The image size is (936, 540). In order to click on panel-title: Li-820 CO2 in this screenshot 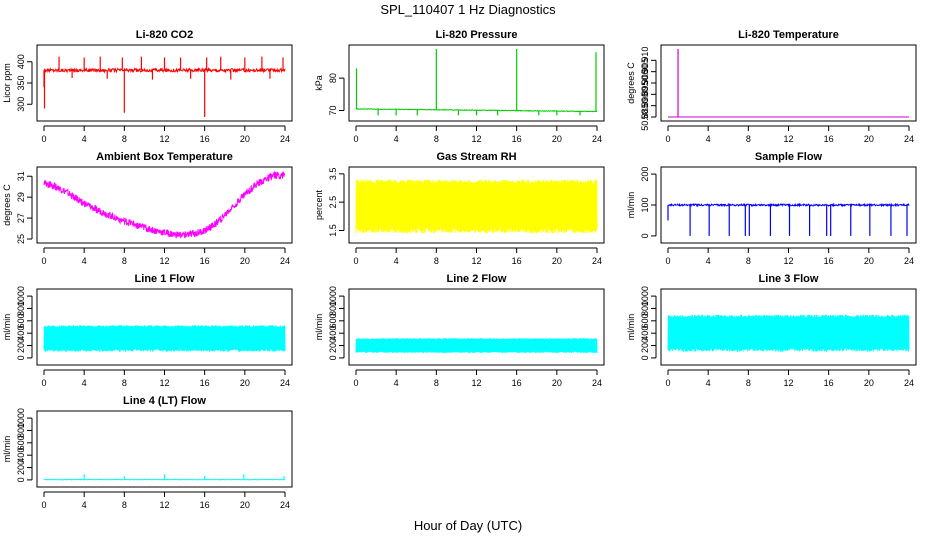, I will do `click(164, 35)`.